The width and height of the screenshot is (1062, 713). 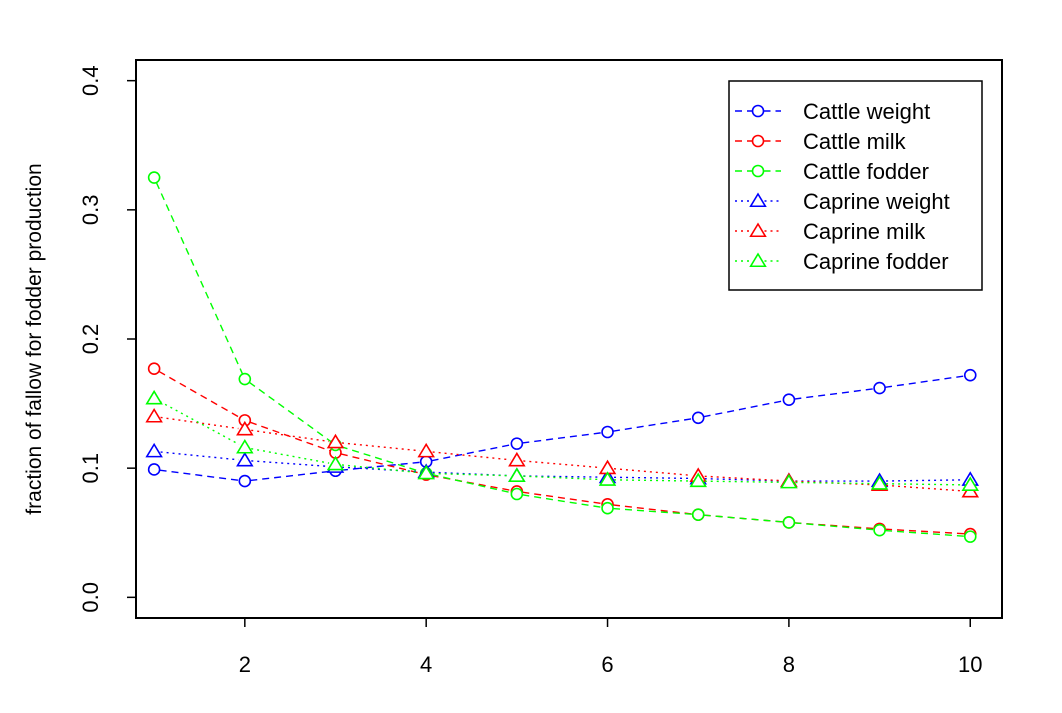 What do you see at coordinates (789, 664) in the screenshot?
I see `x-tick-label: 8` at bounding box center [789, 664].